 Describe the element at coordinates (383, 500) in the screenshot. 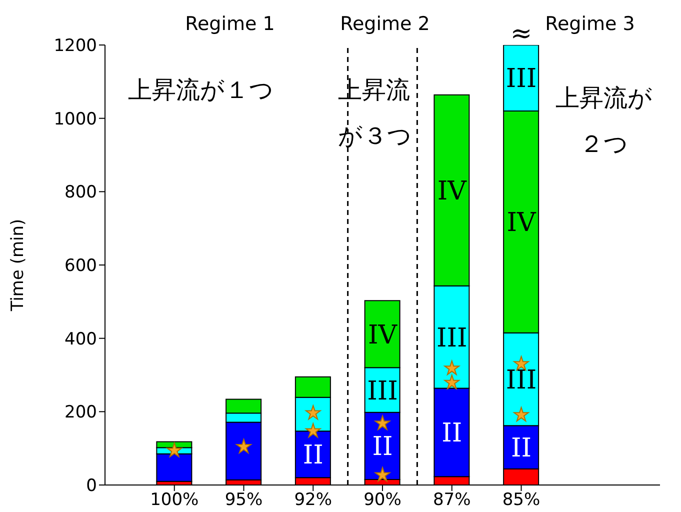

I see `x-tick-label: 90%` at that location.